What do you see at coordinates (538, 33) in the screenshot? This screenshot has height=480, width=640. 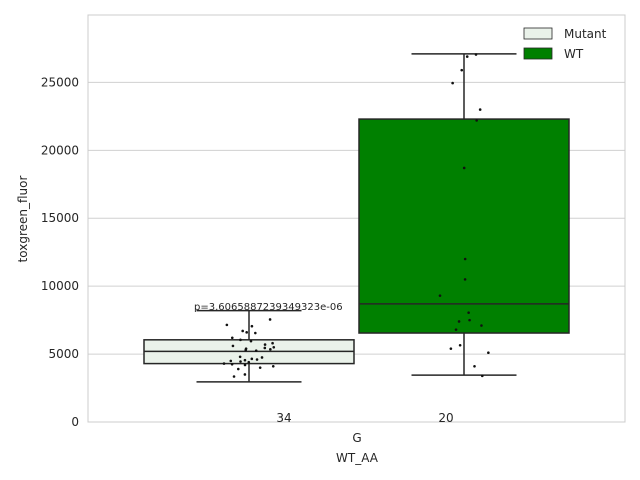 I see `legend-swatch-mutant` at bounding box center [538, 33].